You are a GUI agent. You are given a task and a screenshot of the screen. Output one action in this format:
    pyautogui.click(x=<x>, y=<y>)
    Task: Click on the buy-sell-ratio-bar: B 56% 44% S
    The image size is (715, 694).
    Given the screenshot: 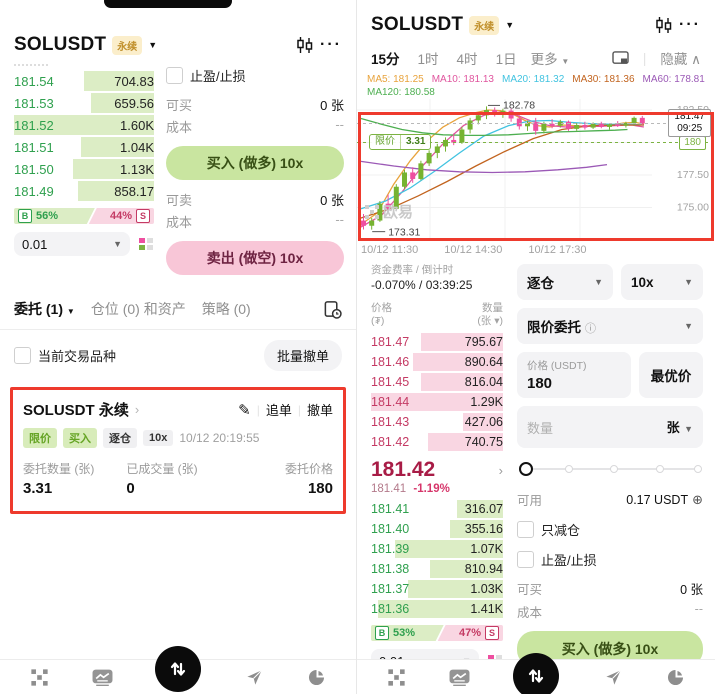 What is the action you would take?
    pyautogui.click(x=84, y=216)
    